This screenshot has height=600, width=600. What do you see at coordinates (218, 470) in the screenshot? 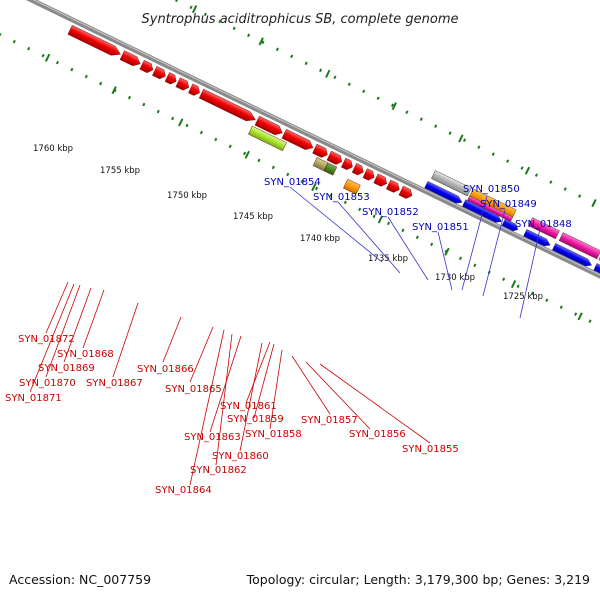
I see `gene-label-syn-01862: SYN_01862` at bounding box center [218, 470].